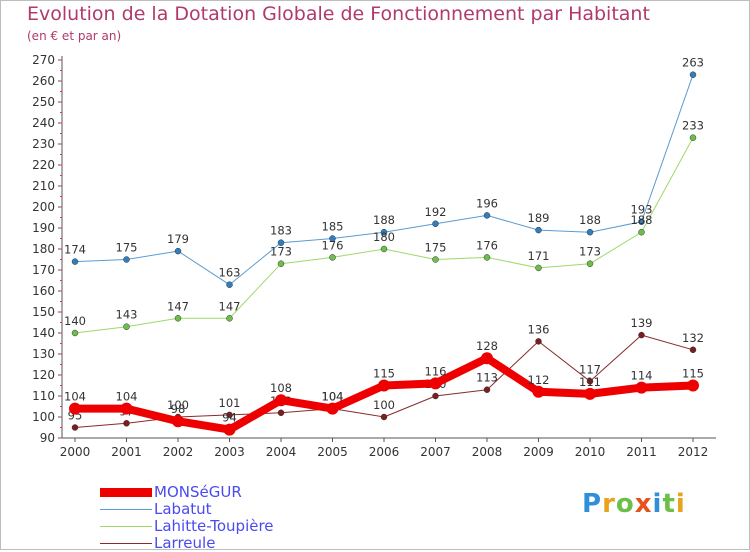 Image resolution: width=750 pixels, height=552 pixels. Describe the element at coordinates (43, 144) in the screenshot. I see `y-tick-label: 230` at that location.